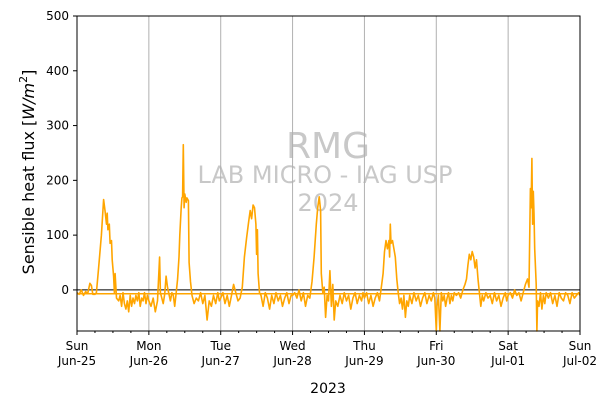  Describe the element at coordinates (435, 361) in the screenshot. I see `x-tick-date-5: Jun-30` at that location.